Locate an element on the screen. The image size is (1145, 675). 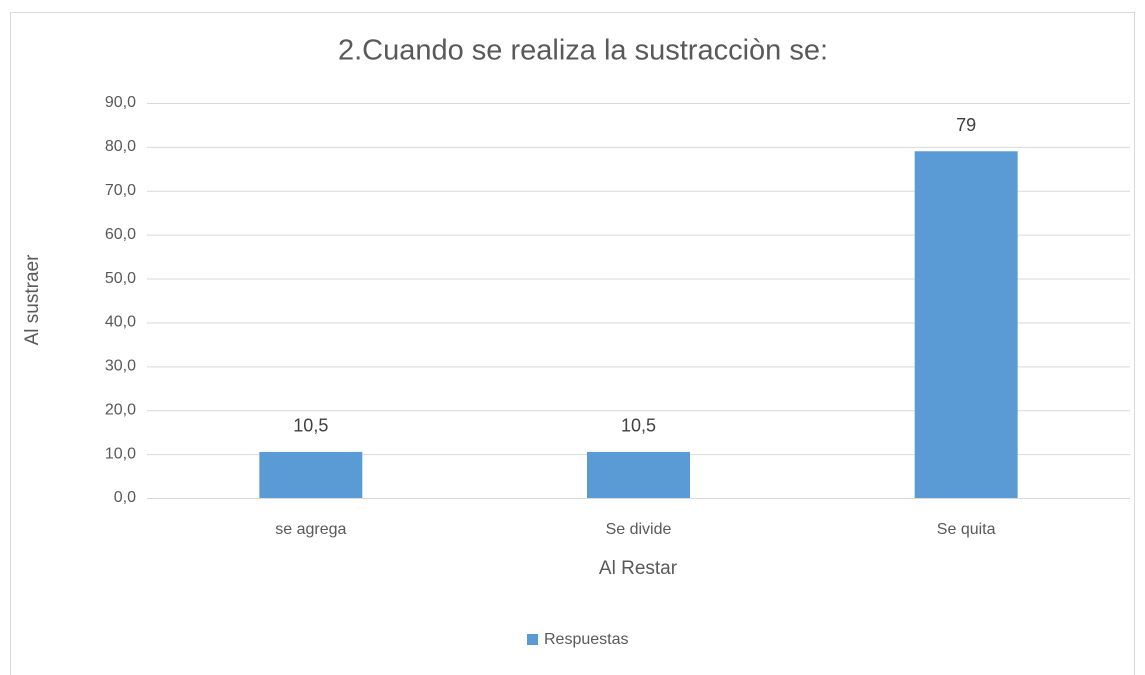
data-label: 79 is located at coordinates (966, 125).